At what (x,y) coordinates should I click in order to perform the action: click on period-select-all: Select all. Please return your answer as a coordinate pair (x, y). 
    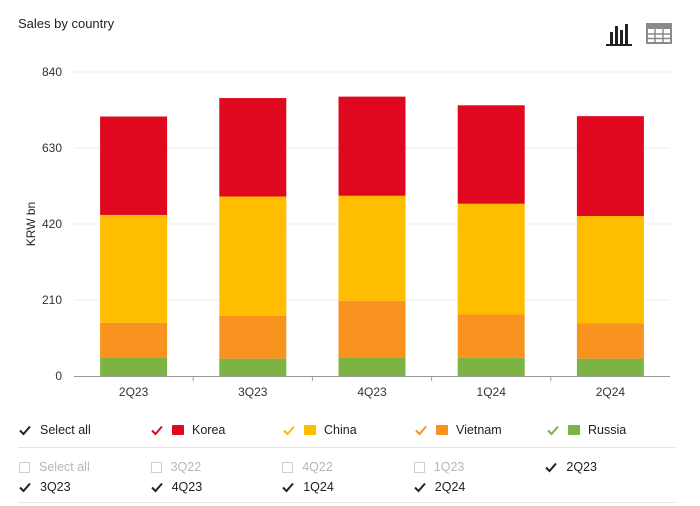
    Looking at the image, I should click on (84, 467).